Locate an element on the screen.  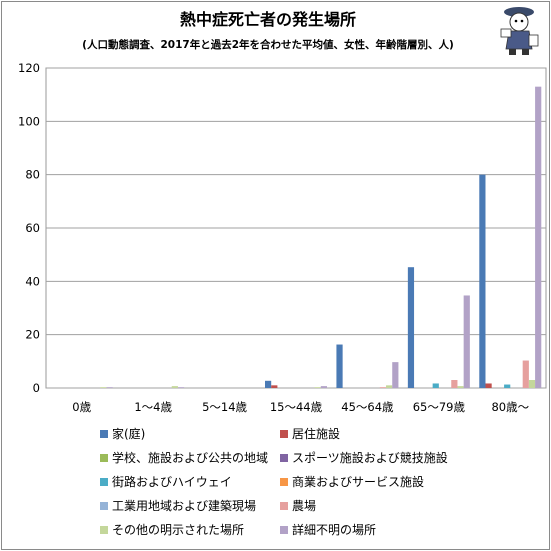
legend-label: 街路およびハイウェイ is located at coordinates (172, 481).